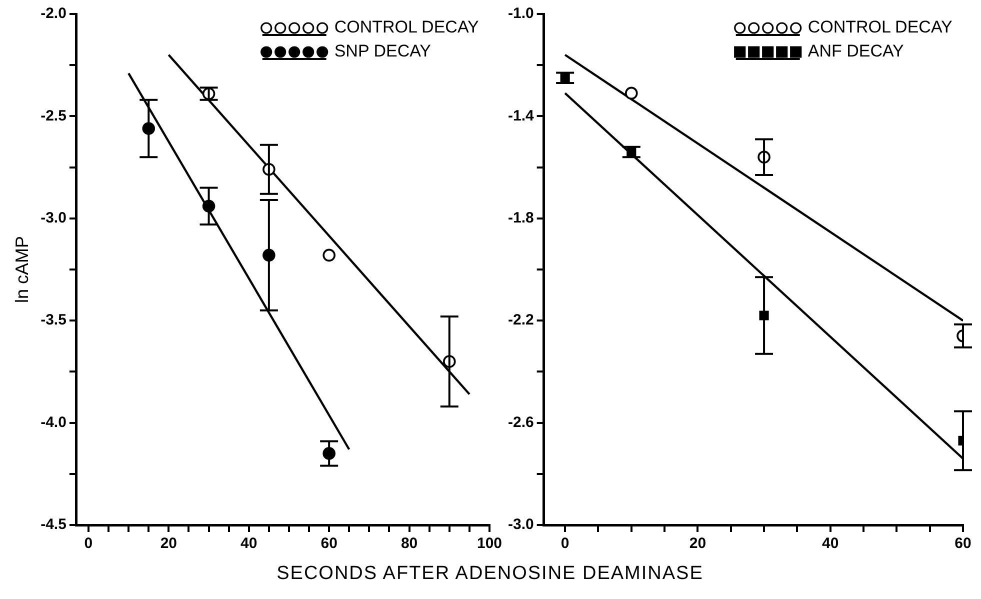  What do you see at coordinates (53, 320) in the screenshot?
I see `y-tick-label: -3.5` at bounding box center [53, 320].